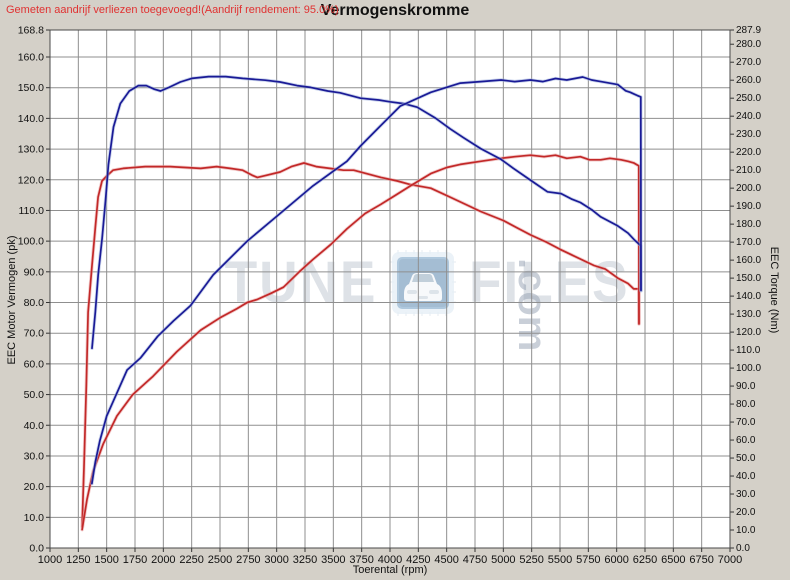  Describe the element at coordinates (390, 560) in the screenshot. I see `x-tick-label: 4000` at that location.